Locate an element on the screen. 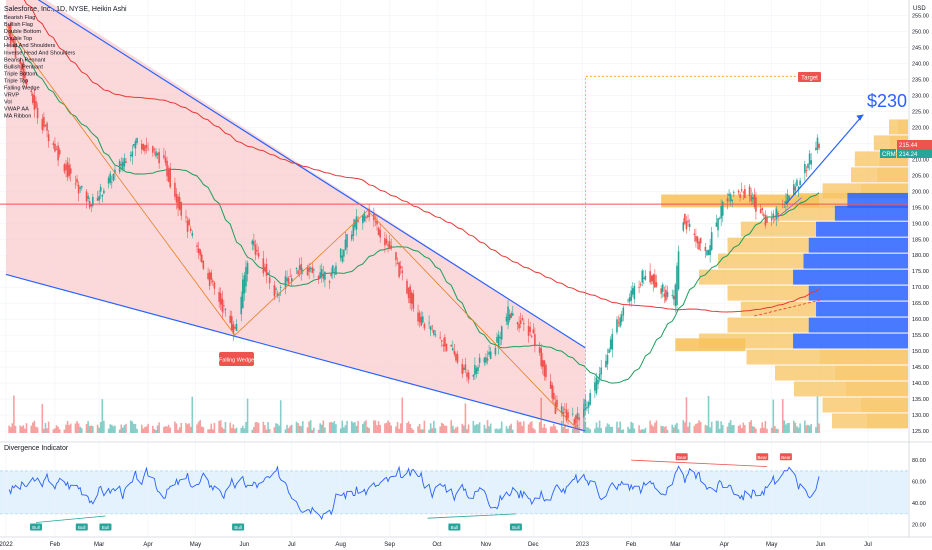 The image size is (932, 550). time-tick-label: Sep is located at coordinates (389, 545).